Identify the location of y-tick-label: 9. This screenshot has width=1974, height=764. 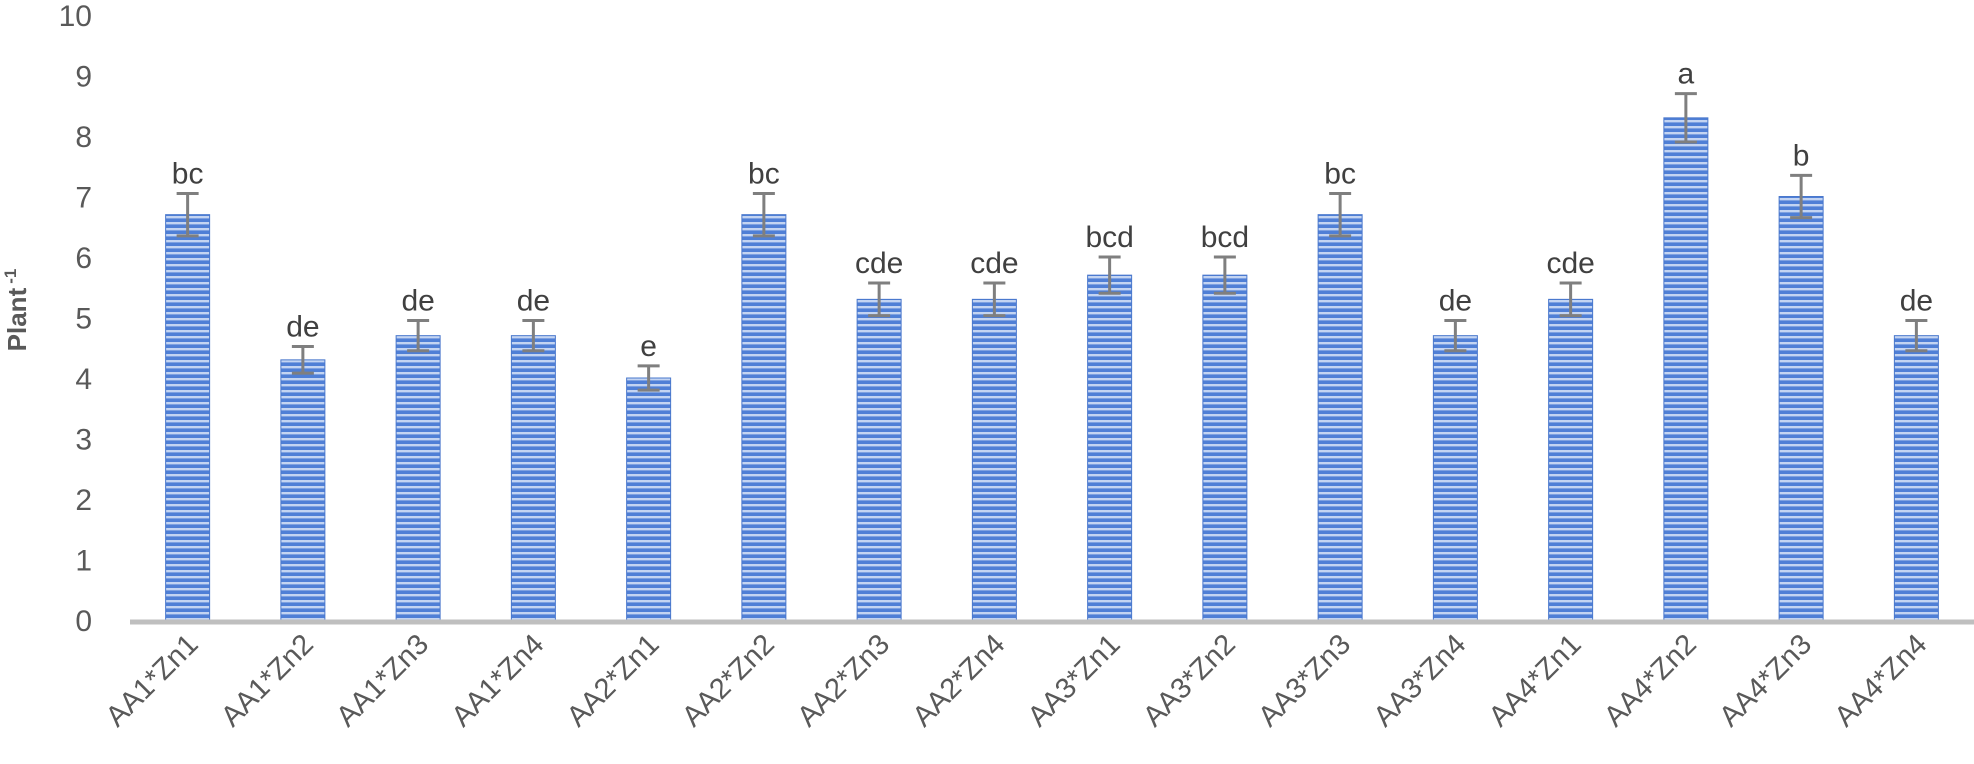
(83, 77).